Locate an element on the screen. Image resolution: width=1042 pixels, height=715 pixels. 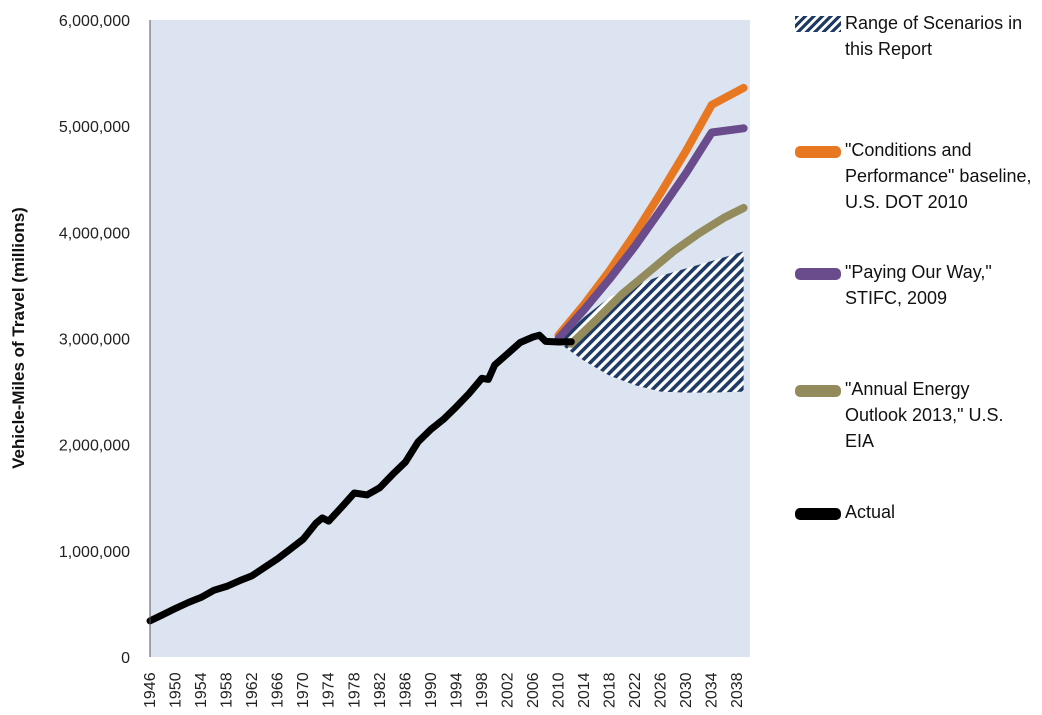
x-tick-label: 2014 is located at coordinates (584, 690).